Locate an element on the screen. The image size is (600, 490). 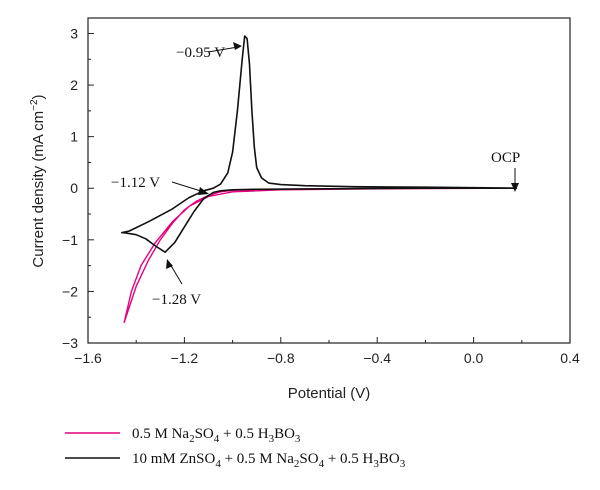
y-tick-label: 1 is located at coordinates (74, 137).